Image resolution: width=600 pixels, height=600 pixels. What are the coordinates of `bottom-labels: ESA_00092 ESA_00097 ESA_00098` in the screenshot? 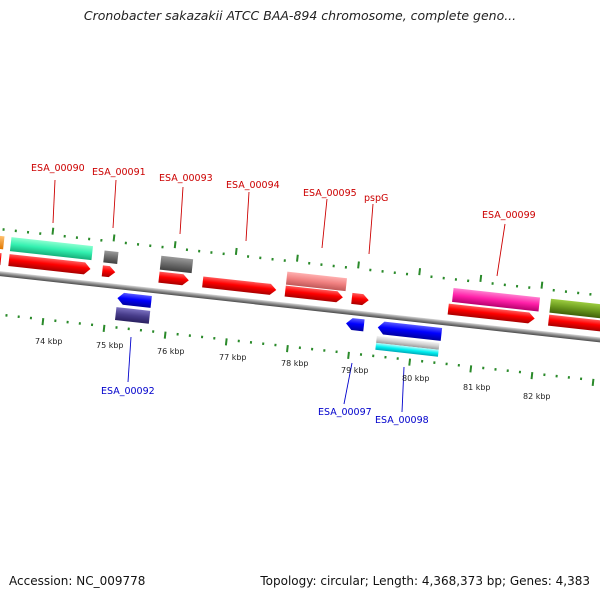 It's located at (265, 406).